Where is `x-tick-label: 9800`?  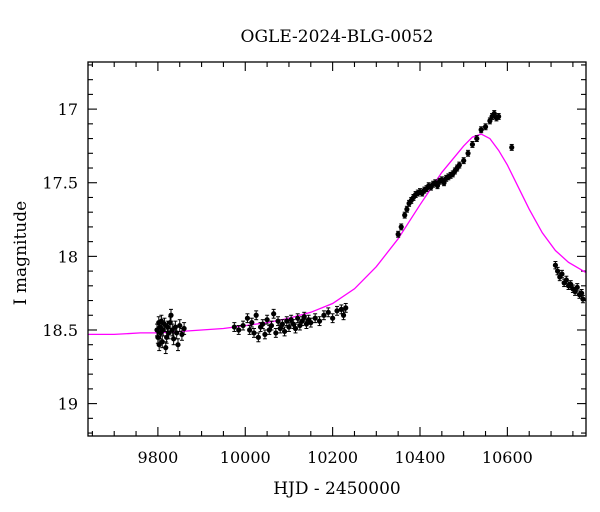
x-tick-label: 9800 is located at coordinates (158, 457).